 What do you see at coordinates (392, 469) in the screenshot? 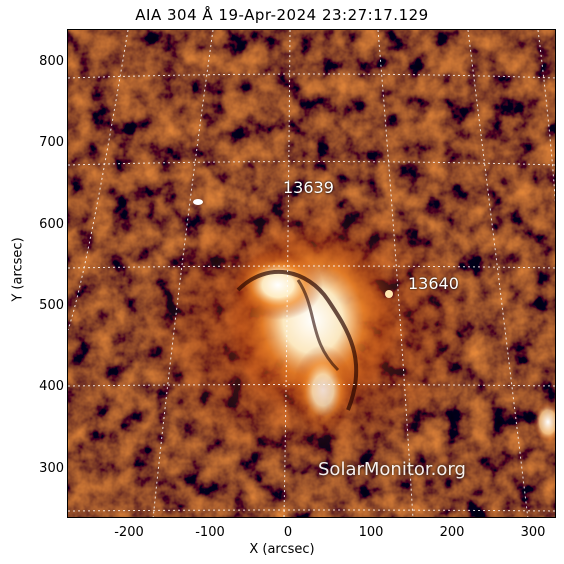
I see `credit-watermark: SolarMonitor.org` at bounding box center [392, 469].